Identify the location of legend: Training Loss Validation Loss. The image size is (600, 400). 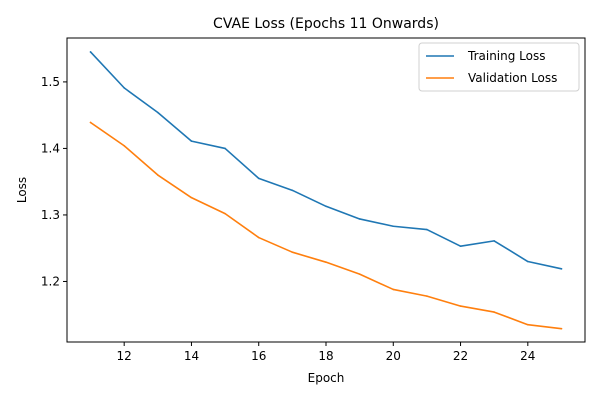
(499, 67).